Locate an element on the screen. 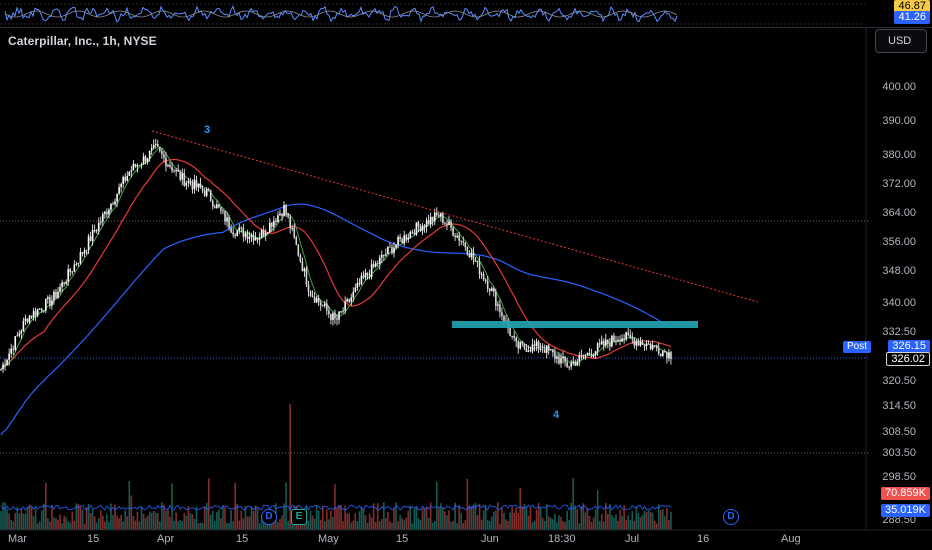 Image resolution: width=932 pixels, height=550 pixels. currency-button: USD is located at coordinates (901, 41).